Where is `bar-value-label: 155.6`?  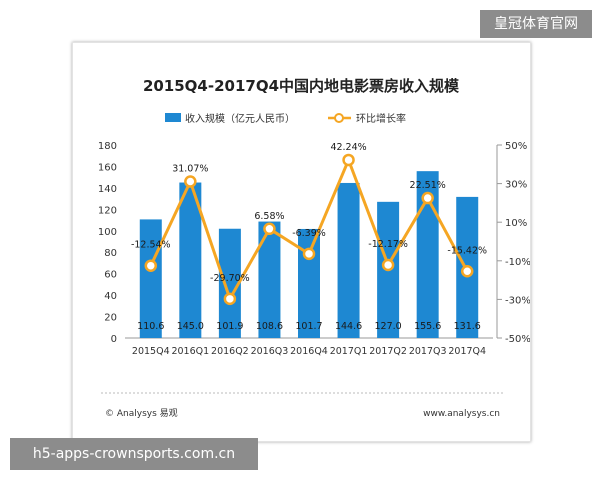
bar-value-label: 155.6 is located at coordinates (427, 326).